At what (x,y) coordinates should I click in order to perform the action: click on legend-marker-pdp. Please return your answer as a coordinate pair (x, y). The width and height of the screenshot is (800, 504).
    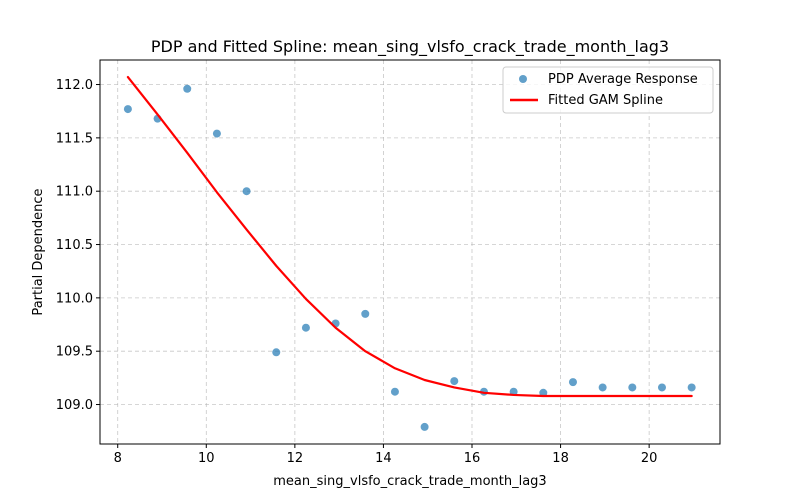
    Looking at the image, I should click on (523, 79).